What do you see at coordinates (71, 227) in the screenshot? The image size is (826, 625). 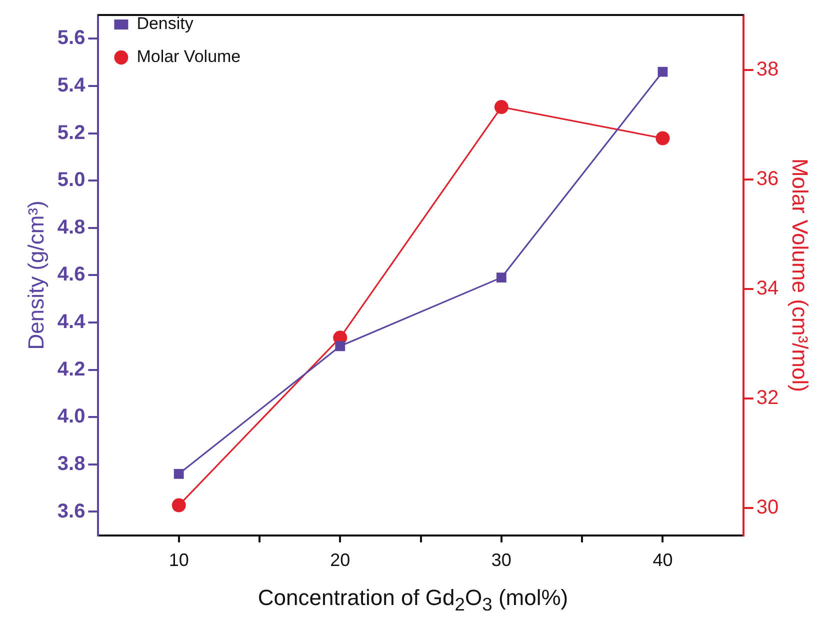 I see `y-tick-label: 4.8` at bounding box center [71, 227].